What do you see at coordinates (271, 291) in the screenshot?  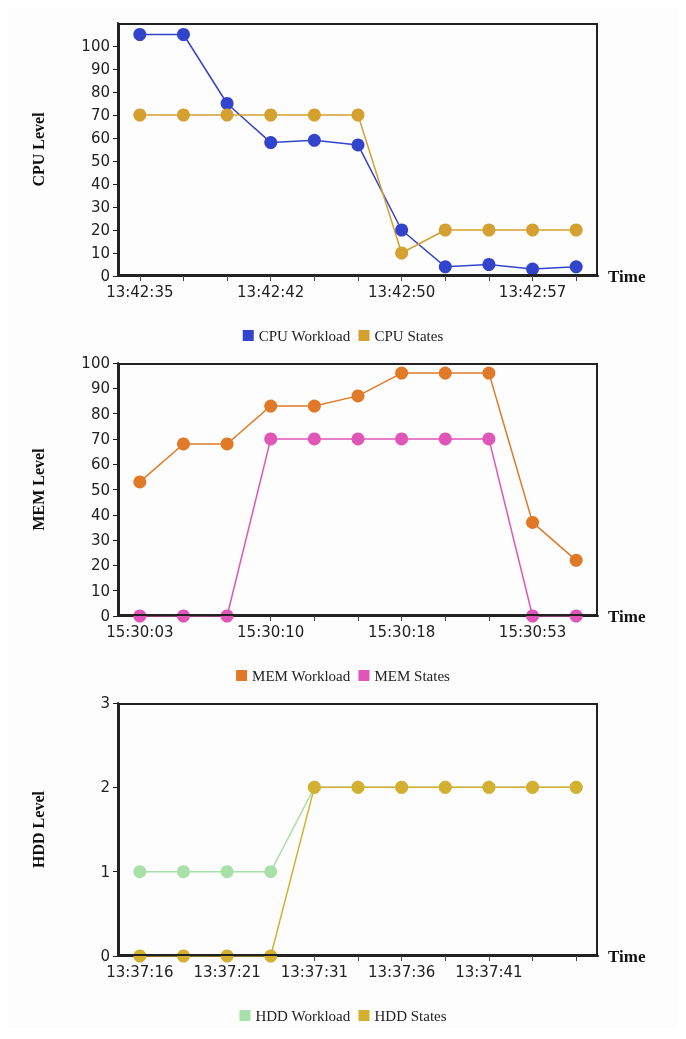 I see `x-tick-label: 13:42:42` at bounding box center [271, 291].